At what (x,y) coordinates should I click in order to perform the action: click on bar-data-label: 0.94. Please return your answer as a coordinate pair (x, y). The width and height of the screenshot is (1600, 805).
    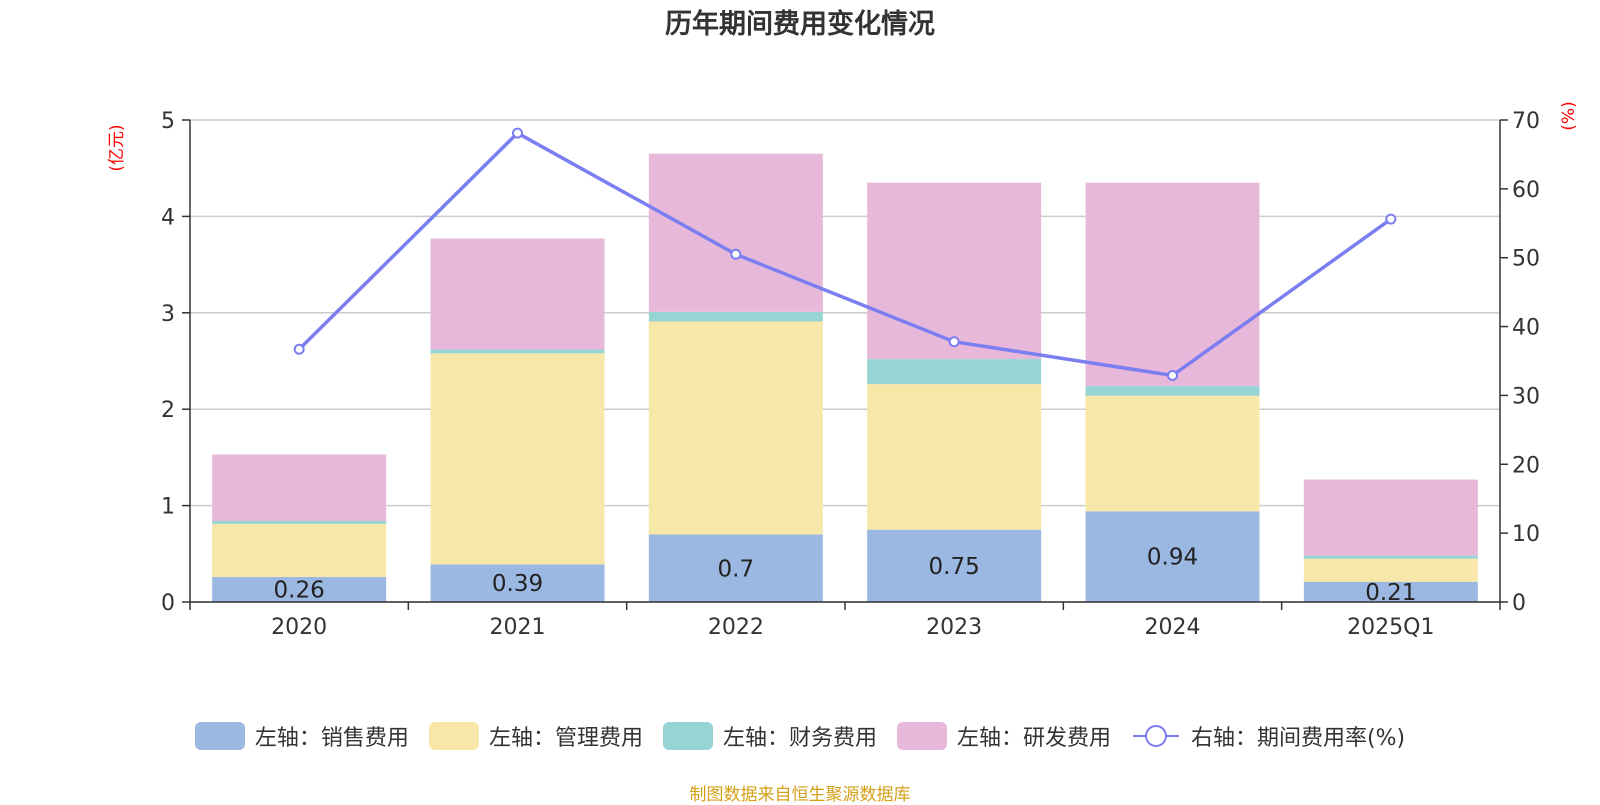
    Looking at the image, I should click on (1172, 558).